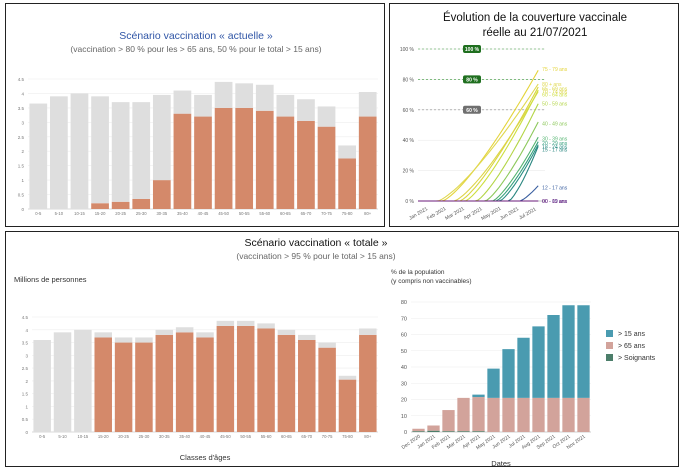  I want to click on totale-xtick: 25-30, so click(144, 436).